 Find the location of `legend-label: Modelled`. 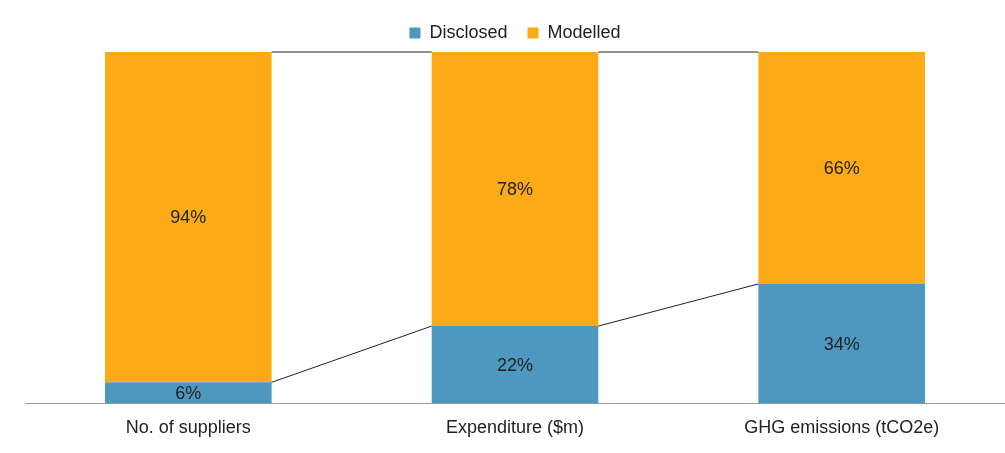

legend-label: Modelled is located at coordinates (584, 31).